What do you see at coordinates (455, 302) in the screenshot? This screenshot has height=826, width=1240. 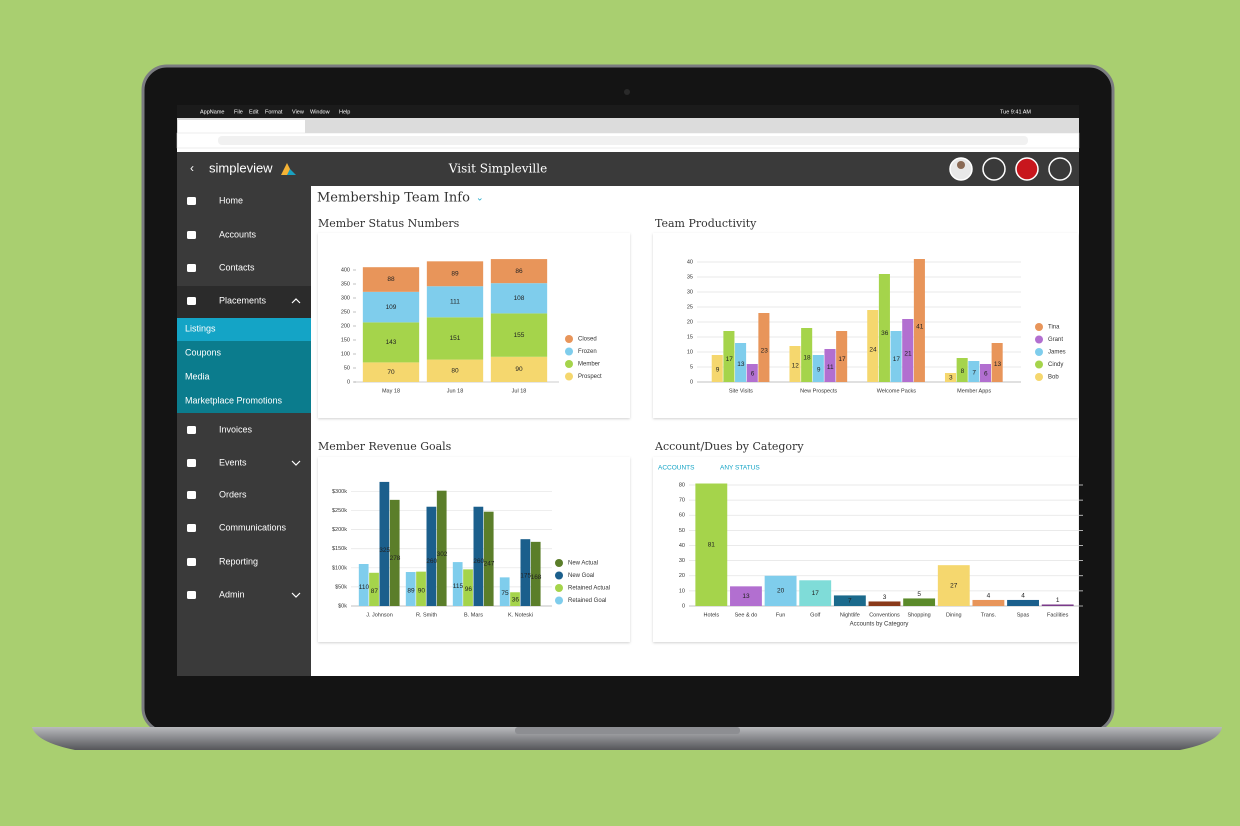 I see `bar-segment` at bounding box center [455, 302].